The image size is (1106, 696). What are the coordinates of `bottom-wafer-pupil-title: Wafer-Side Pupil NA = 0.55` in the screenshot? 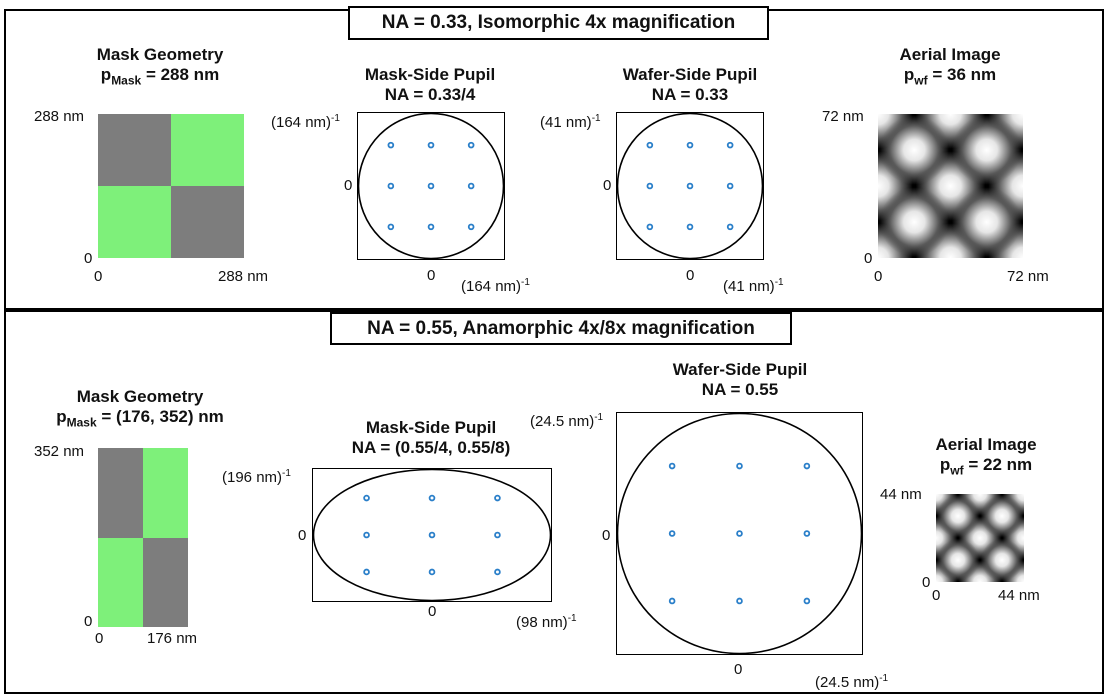 It's located at (740, 380).